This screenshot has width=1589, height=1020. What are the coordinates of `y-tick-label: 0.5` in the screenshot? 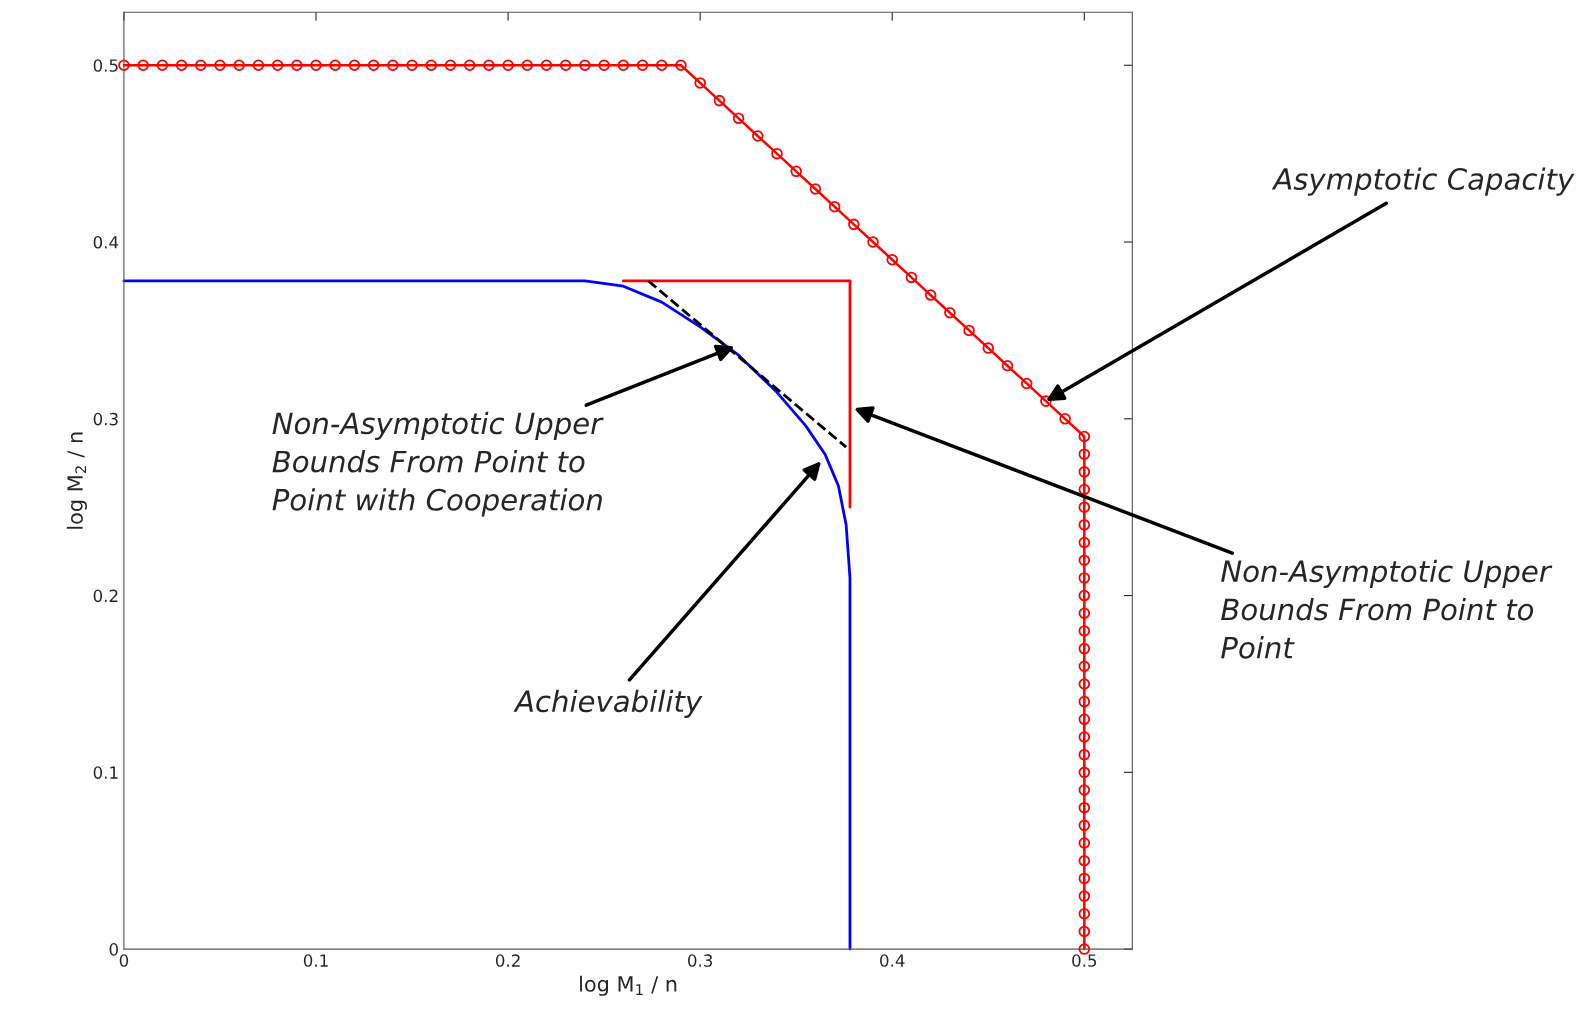 It's located at (105, 65).